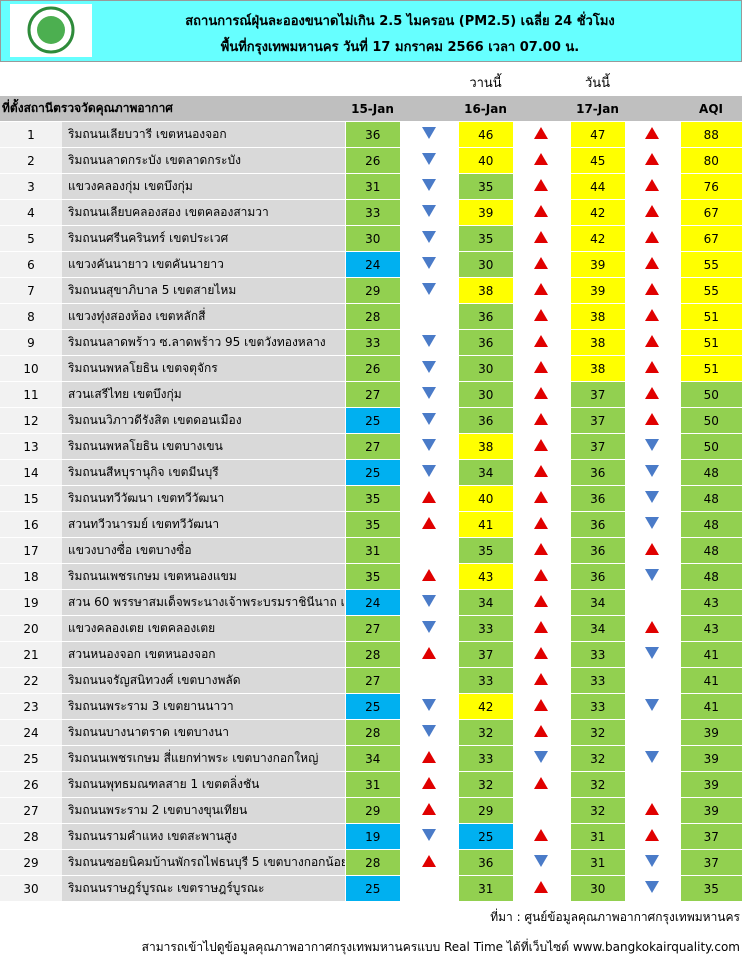 Image resolution: width=744 pixels, height=963 pixels. What do you see at coordinates (204, 212) in the screenshot?
I see `station-name: ริมถนนเลียบคลองสอง เขตคลองสามวา` at bounding box center [204, 212].